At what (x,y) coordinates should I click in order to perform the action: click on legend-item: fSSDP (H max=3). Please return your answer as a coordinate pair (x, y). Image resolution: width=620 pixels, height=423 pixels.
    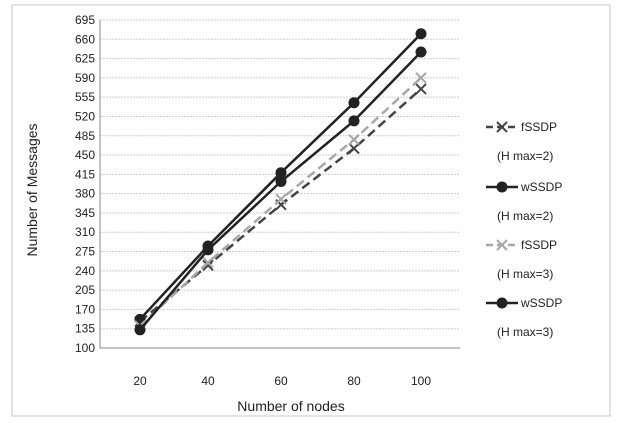
    Looking at the image, I should click on (521, 259).